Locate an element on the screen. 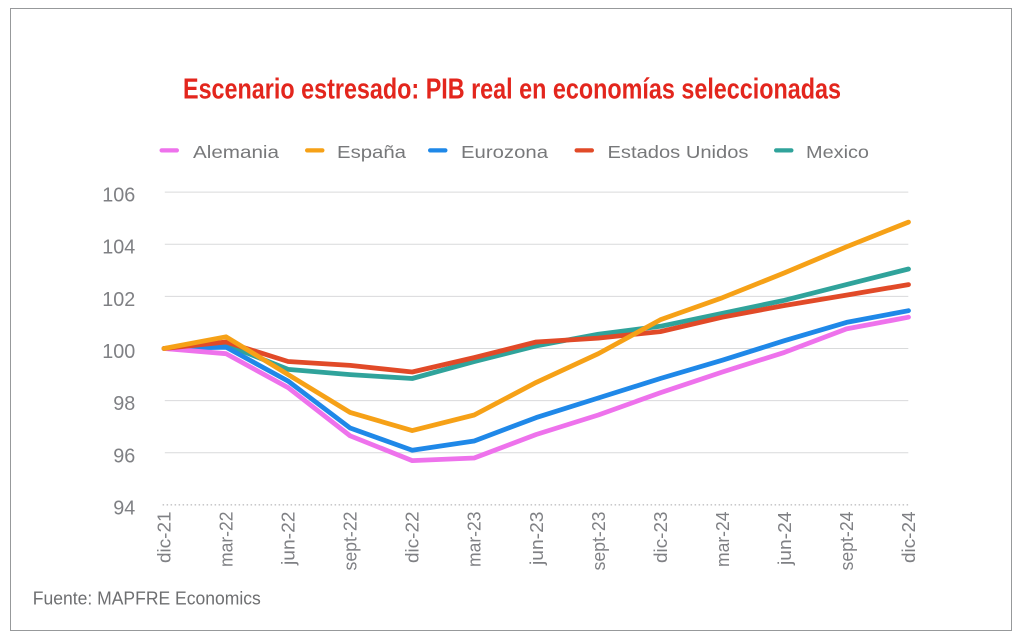 The width and height of the screenshot is (1024, 639). svg-text: sept-24 is located at coordinates (847, 541).